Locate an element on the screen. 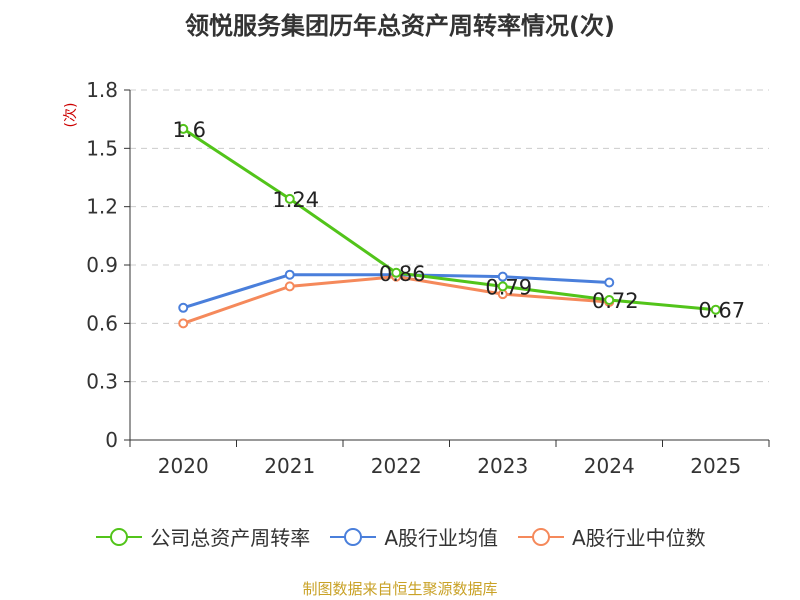  point-s0-2024 is located at coordinates (609, 300).